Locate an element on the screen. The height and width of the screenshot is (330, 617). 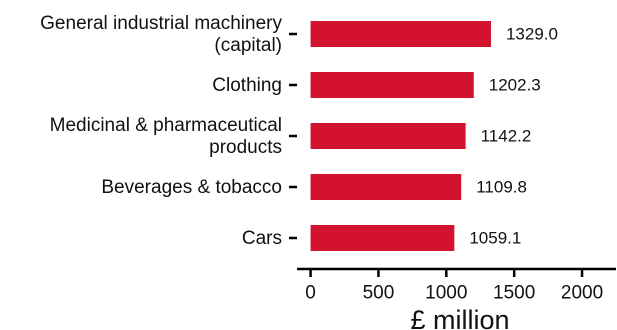
category-label-0: General industrial machinery (capital) is located at coordinates (161, 34).